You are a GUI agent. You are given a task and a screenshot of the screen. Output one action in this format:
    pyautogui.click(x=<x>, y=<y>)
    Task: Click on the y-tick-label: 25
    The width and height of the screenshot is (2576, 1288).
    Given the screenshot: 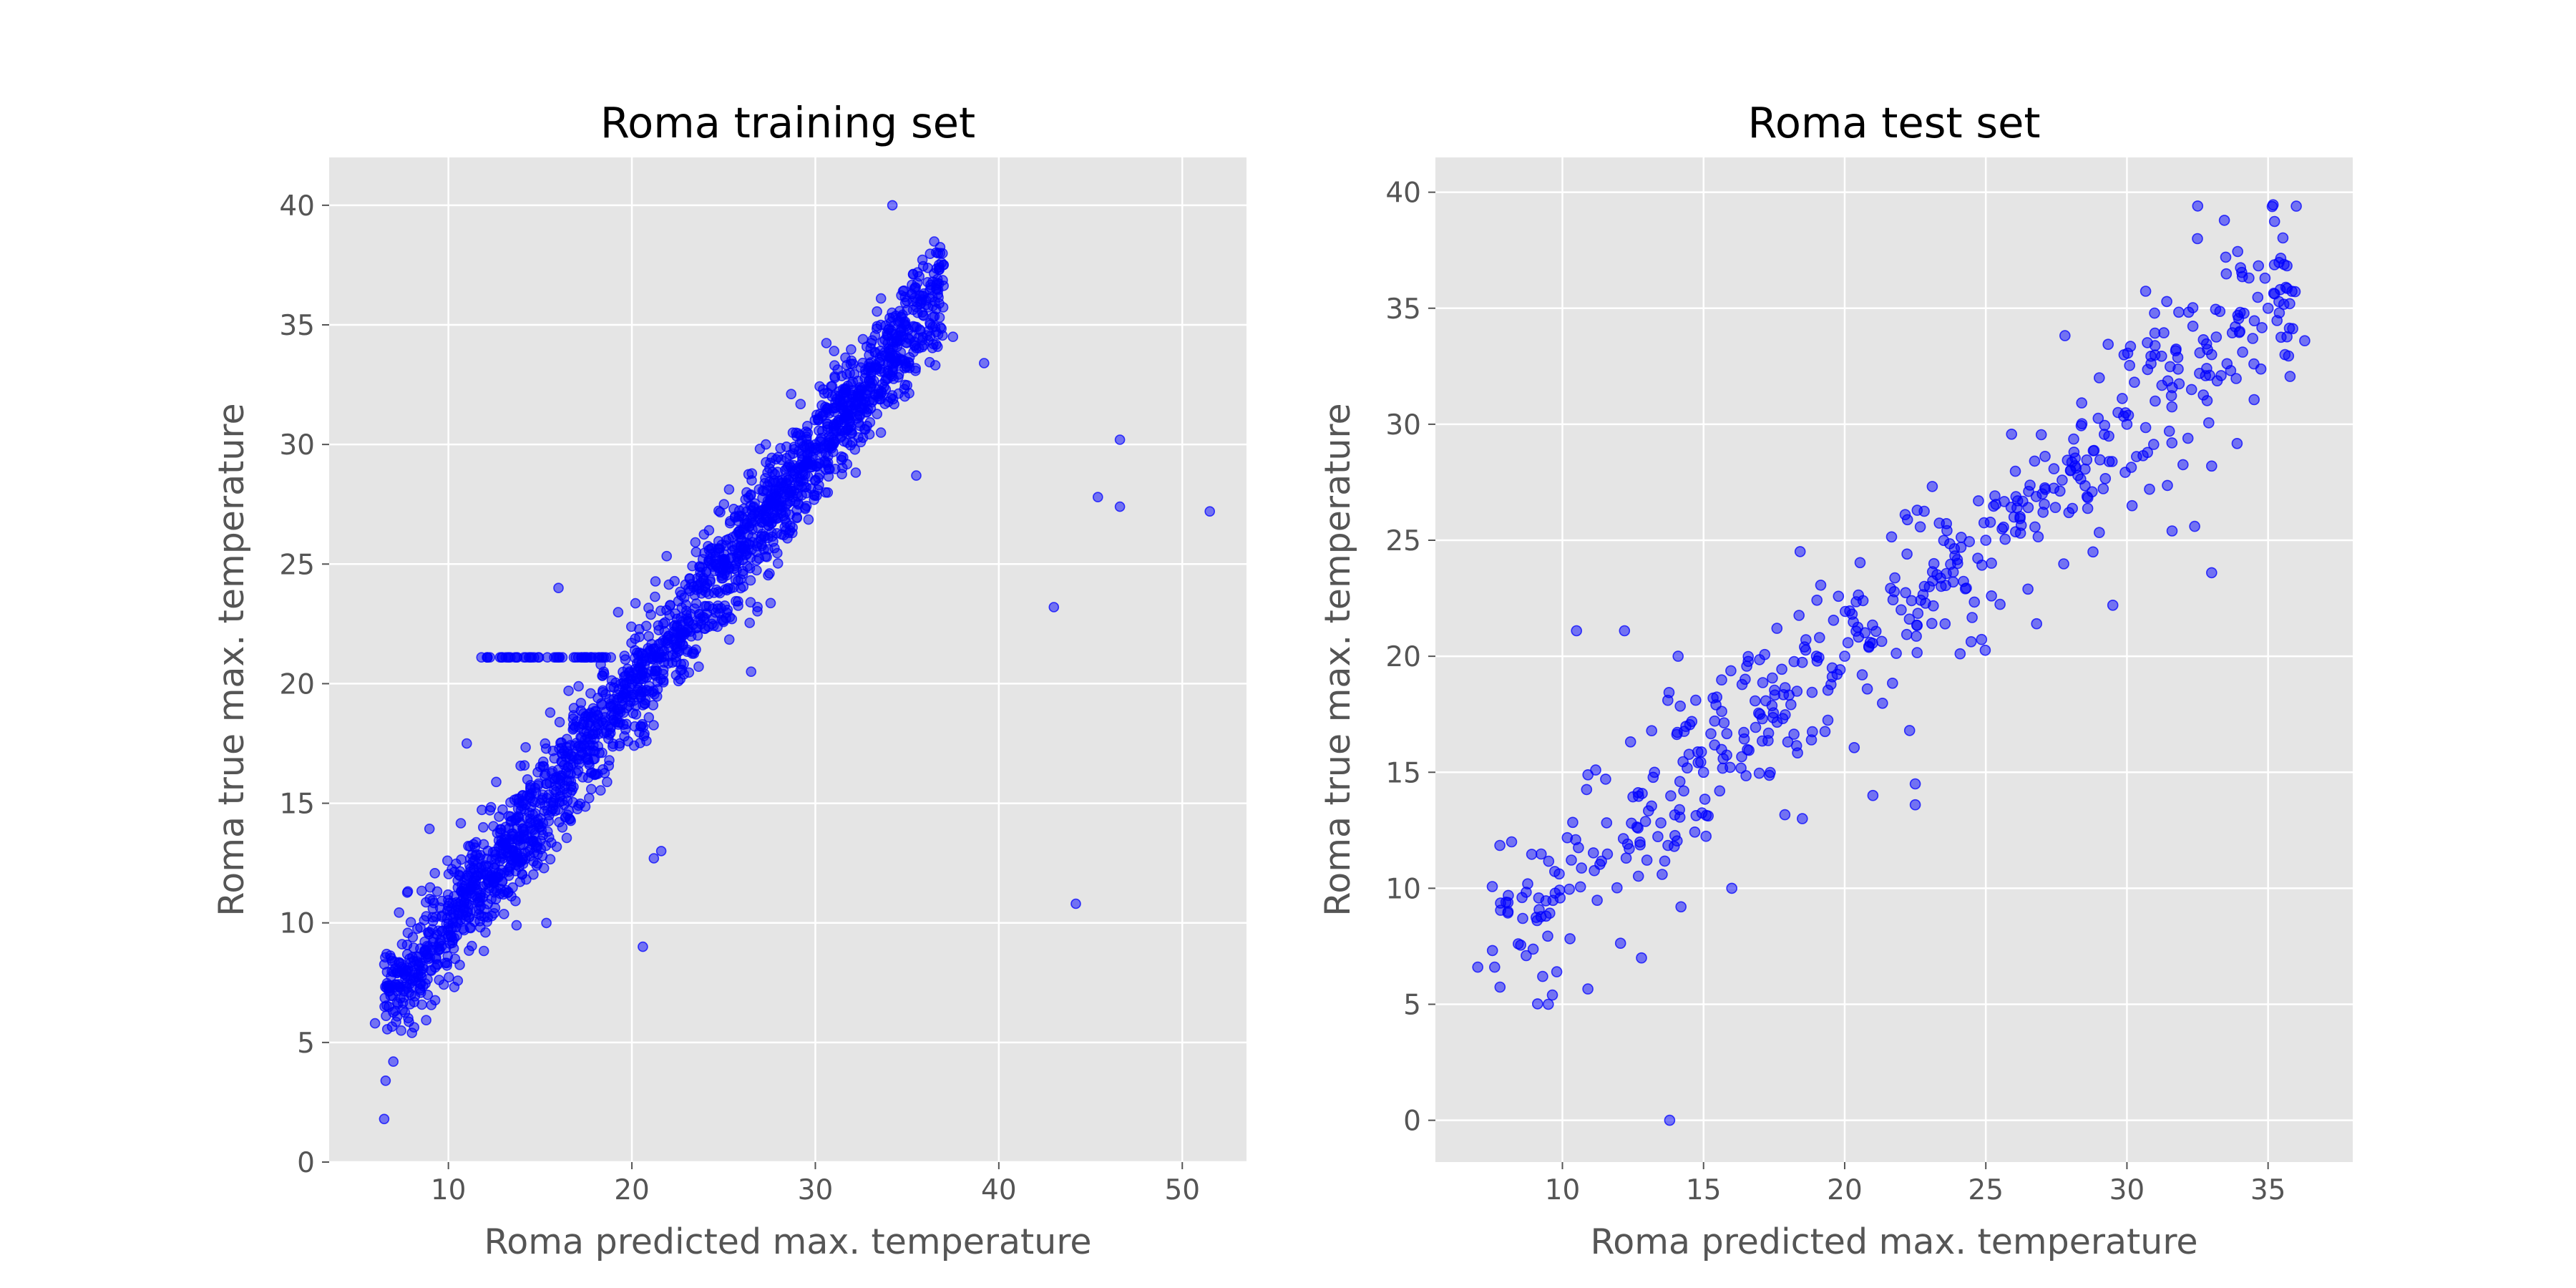 What is the action you would take?
    pyautogui.click(x=297, y=565)
    